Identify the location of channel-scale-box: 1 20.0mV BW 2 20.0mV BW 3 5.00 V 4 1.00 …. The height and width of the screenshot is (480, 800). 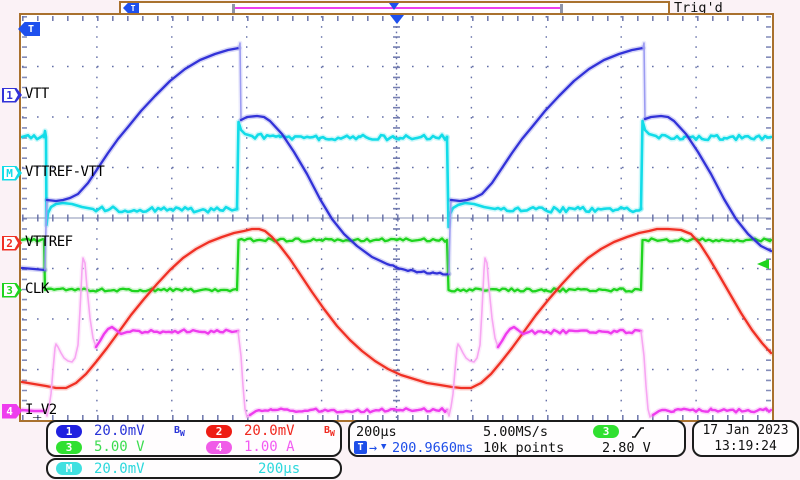
(194, 438).